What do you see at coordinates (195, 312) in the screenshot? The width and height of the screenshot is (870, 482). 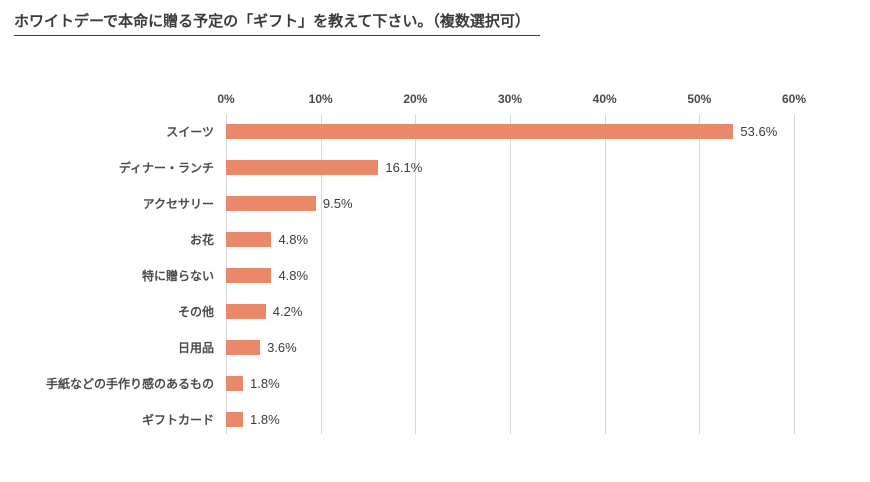 I see `category-label: その他` at bounding box center [195, 312].